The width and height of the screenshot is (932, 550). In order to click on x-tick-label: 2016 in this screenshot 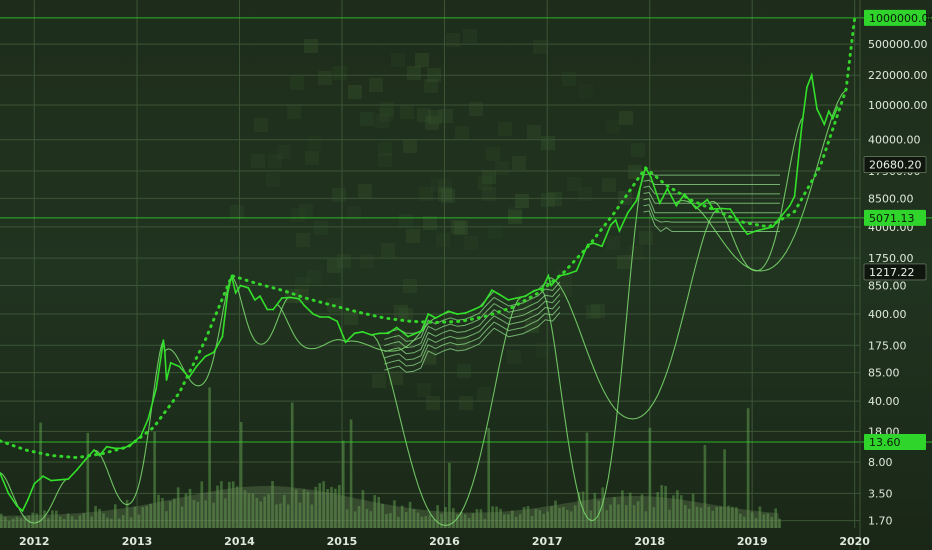, I will do `click(444, 541)`.